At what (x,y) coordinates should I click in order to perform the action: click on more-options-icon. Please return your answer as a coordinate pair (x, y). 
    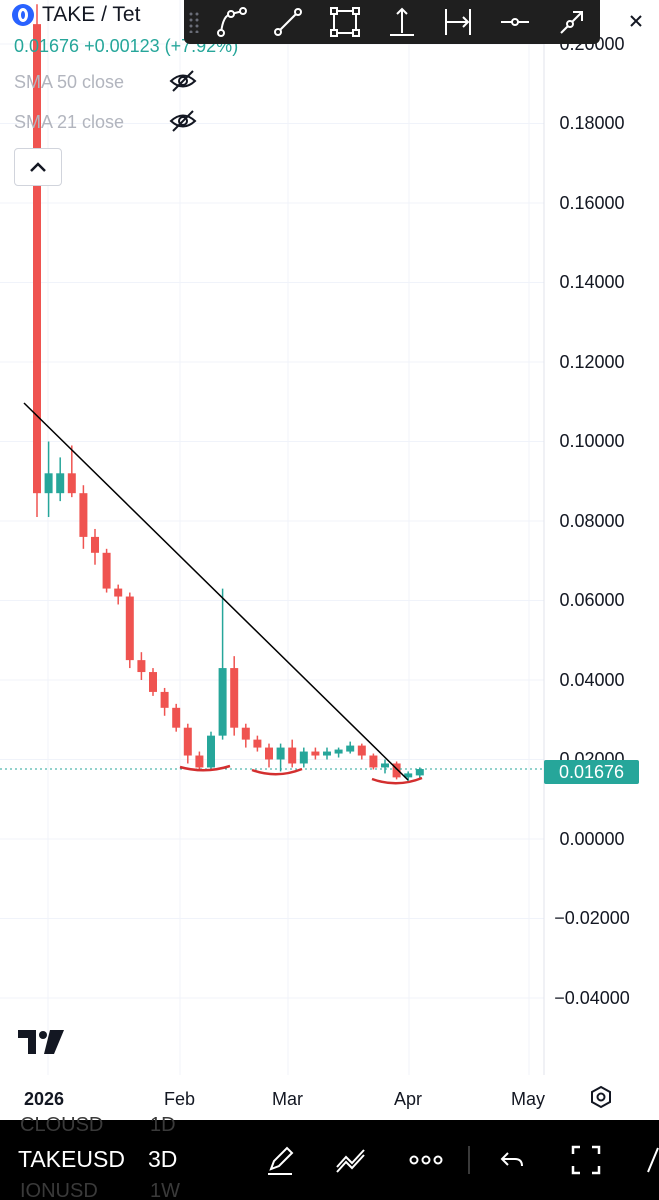
    Looking at the image, I should click on (426, 1160).